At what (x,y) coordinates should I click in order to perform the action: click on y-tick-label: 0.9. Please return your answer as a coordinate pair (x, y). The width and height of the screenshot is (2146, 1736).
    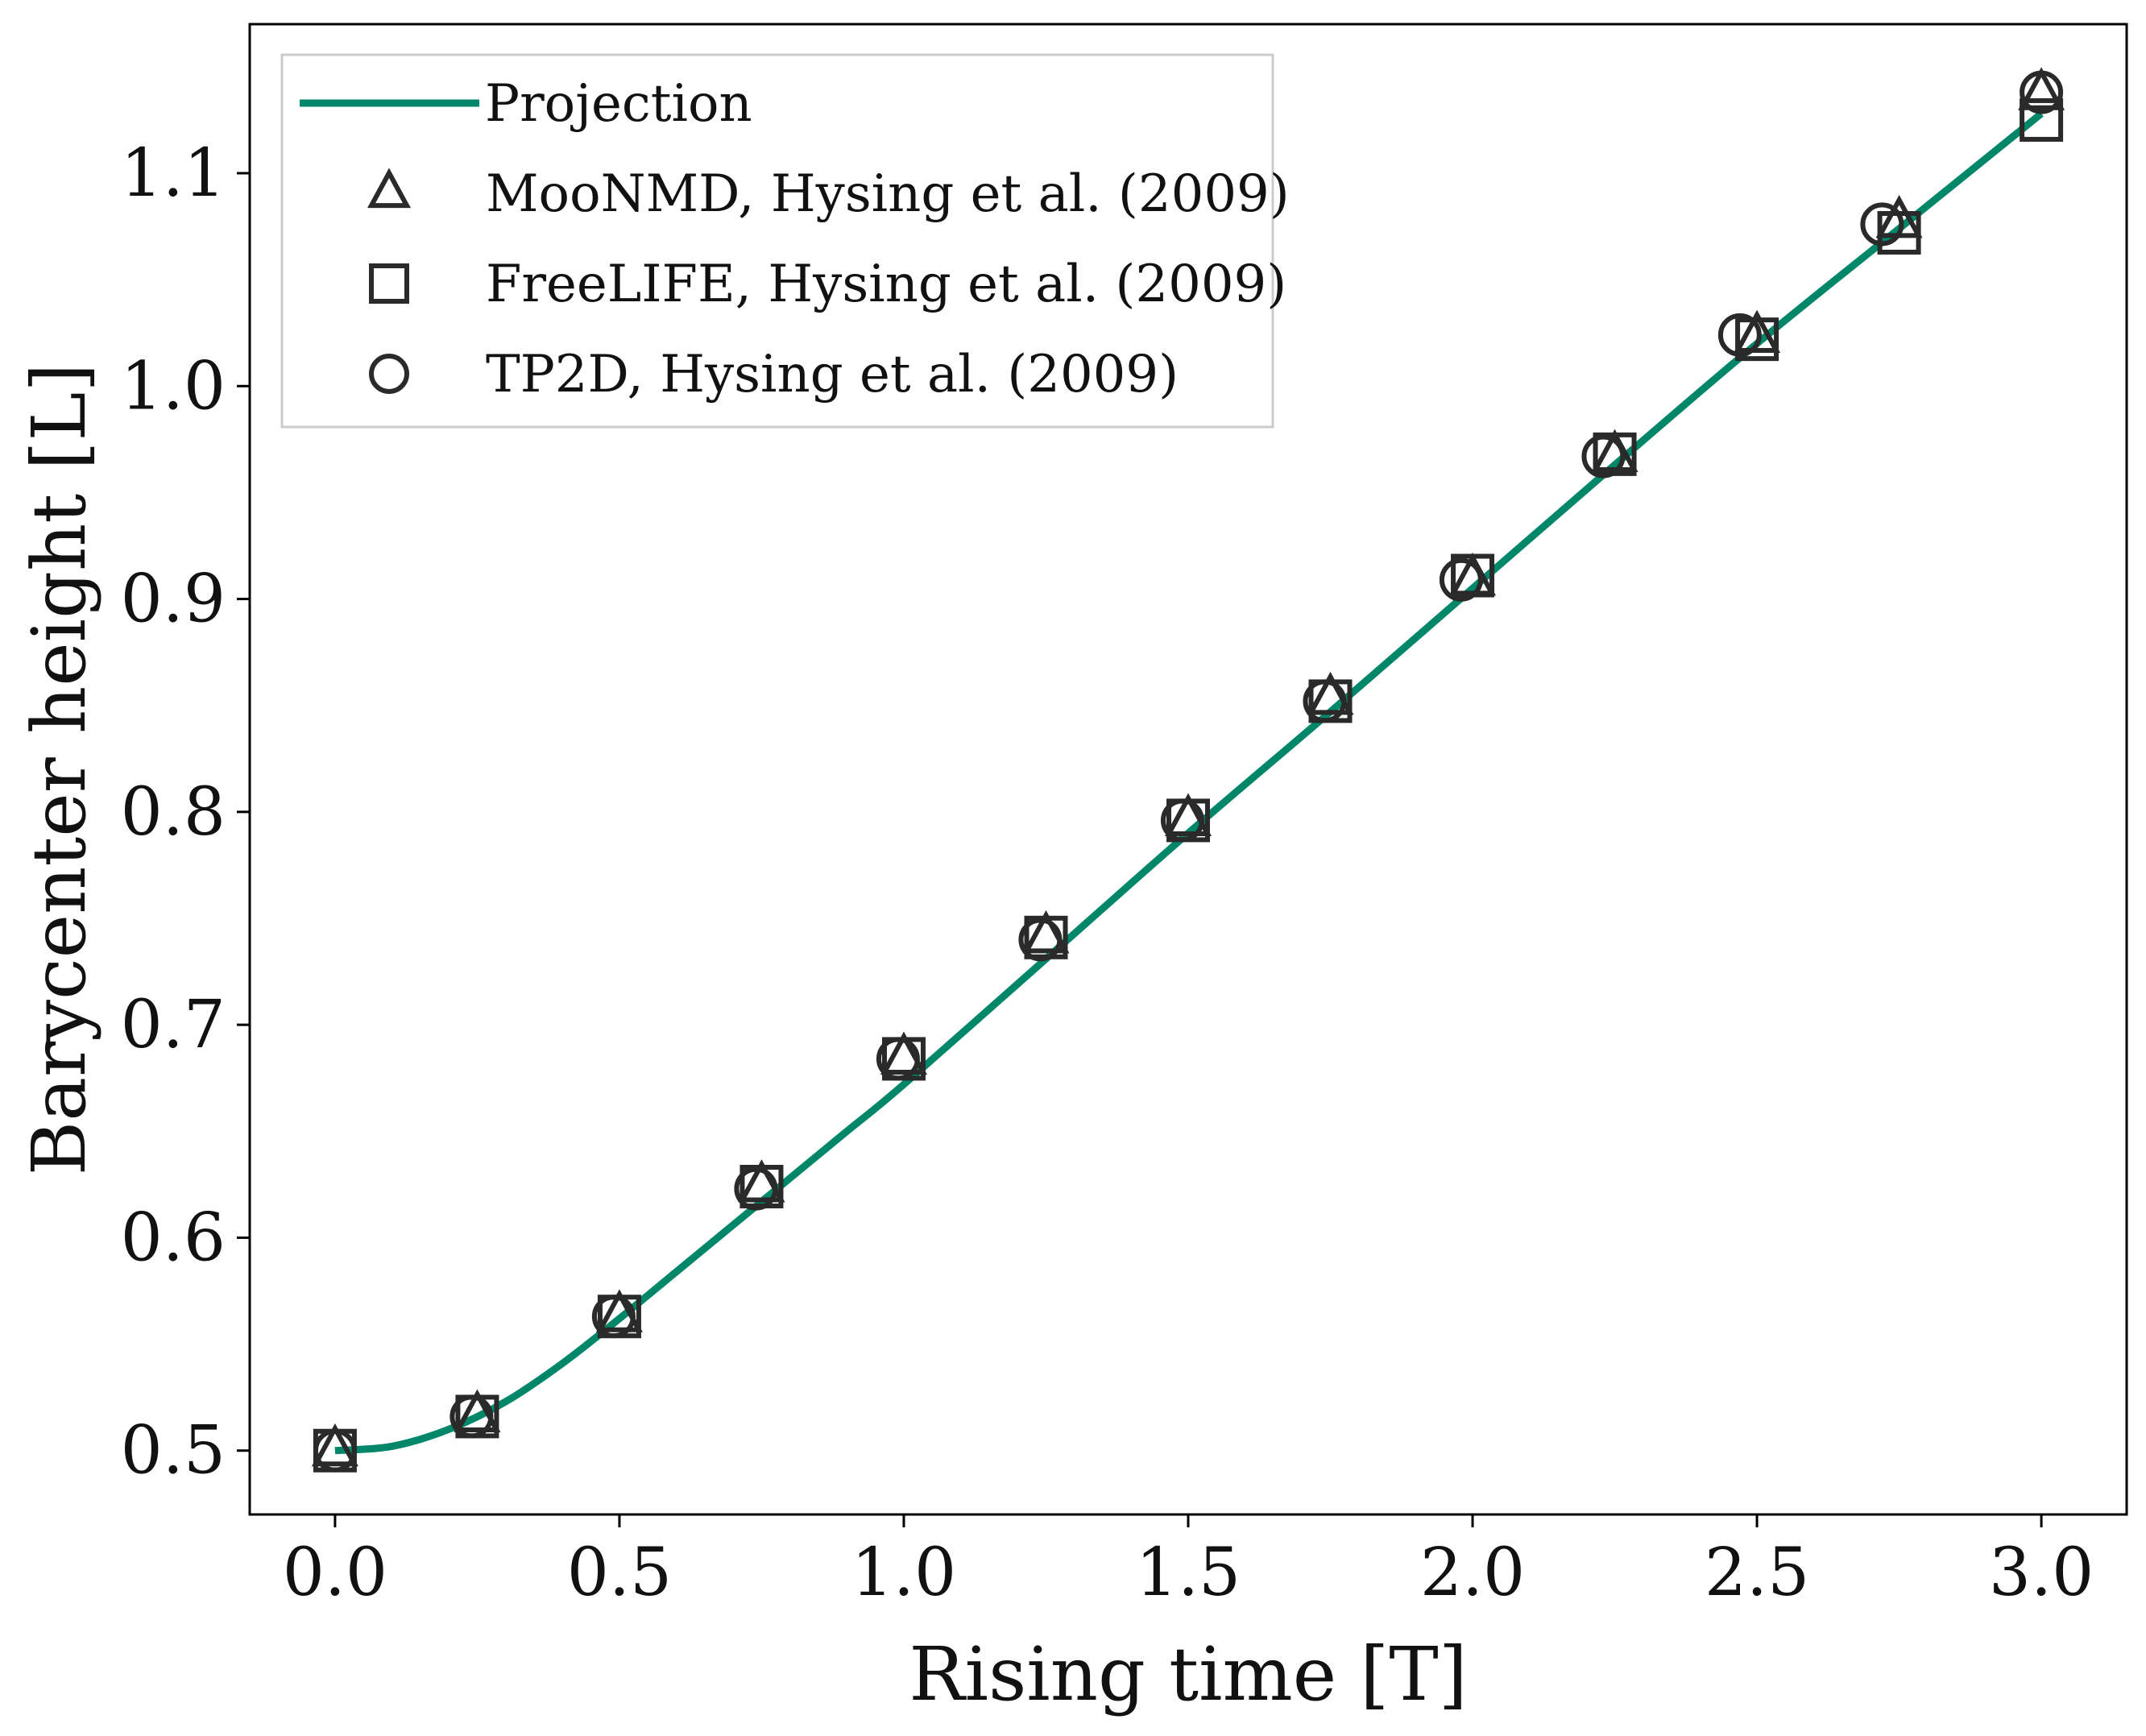
    Looking at the image, I should click on (173, 599).